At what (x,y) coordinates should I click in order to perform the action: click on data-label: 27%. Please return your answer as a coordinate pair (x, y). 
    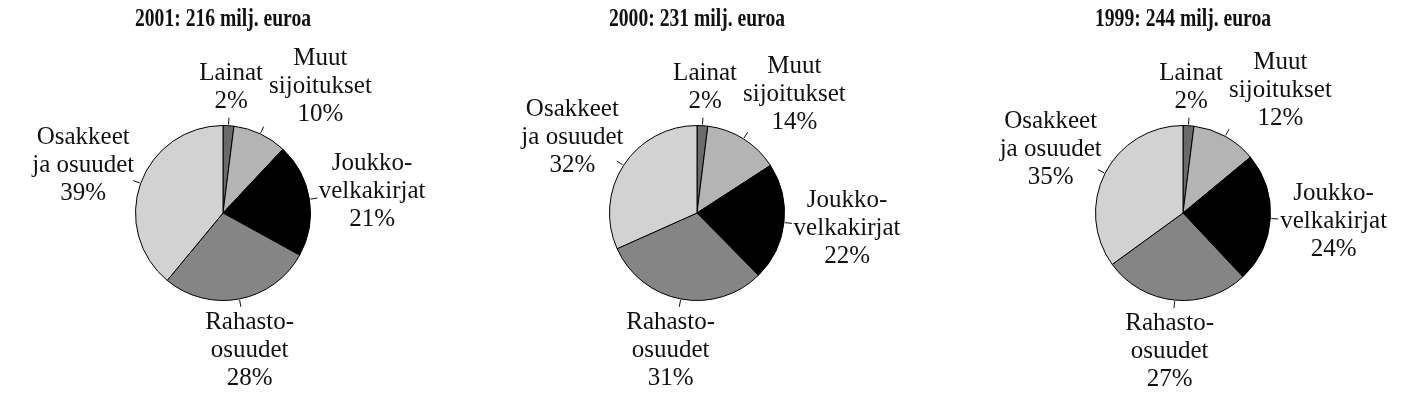
    Looking at the image, I should click on (1169, 378).